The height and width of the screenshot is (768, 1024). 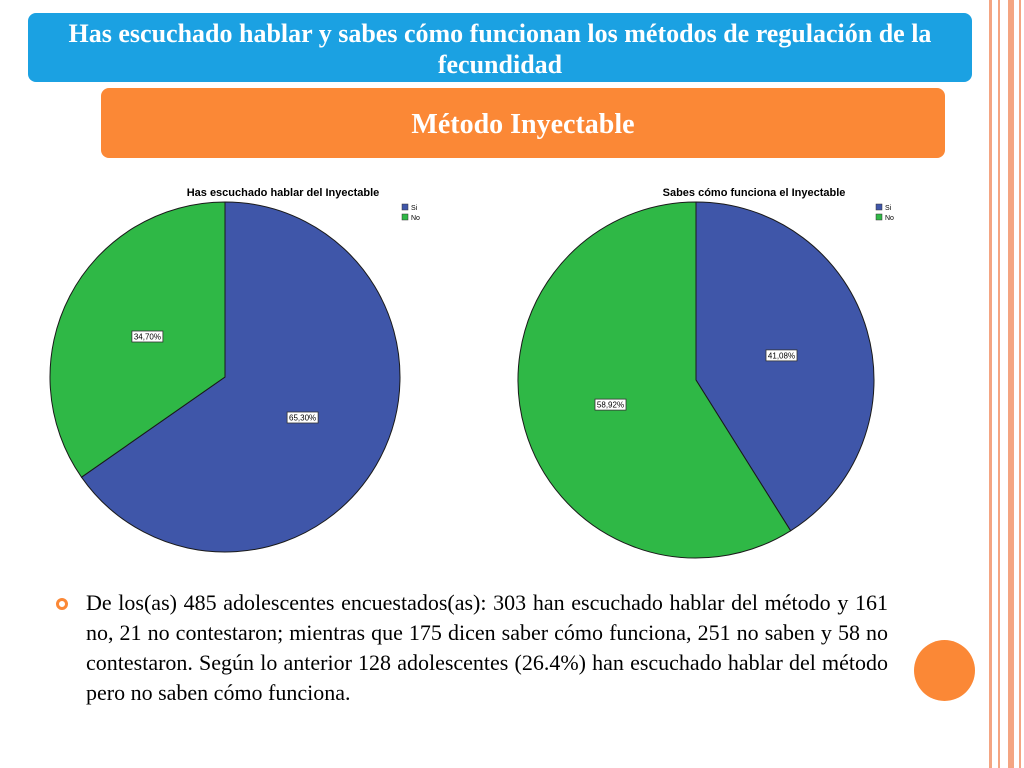 I want to click on bullet-icon, so click(x=62, y=604).